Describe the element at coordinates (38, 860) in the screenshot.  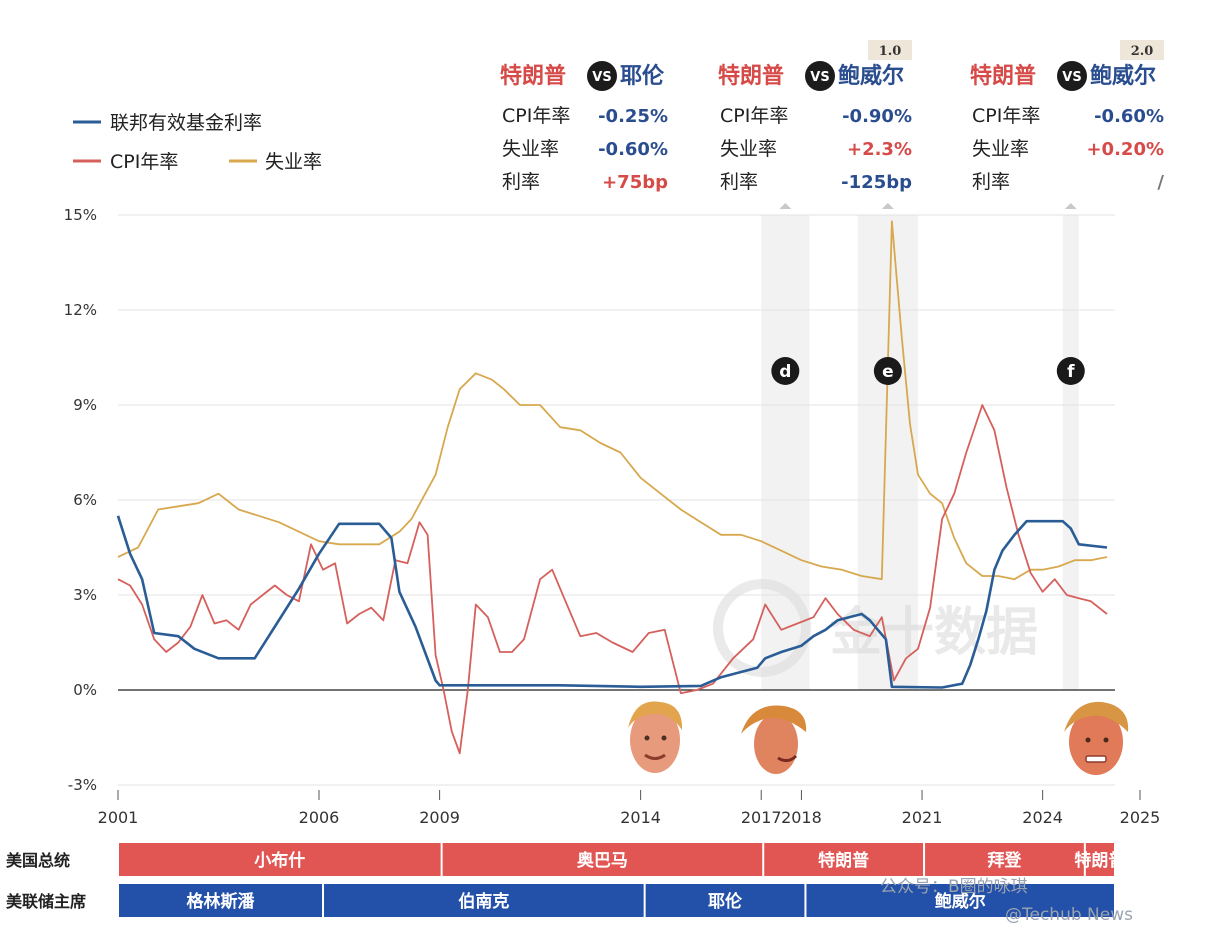
I see `row-label-president: 美国总统` at that location.